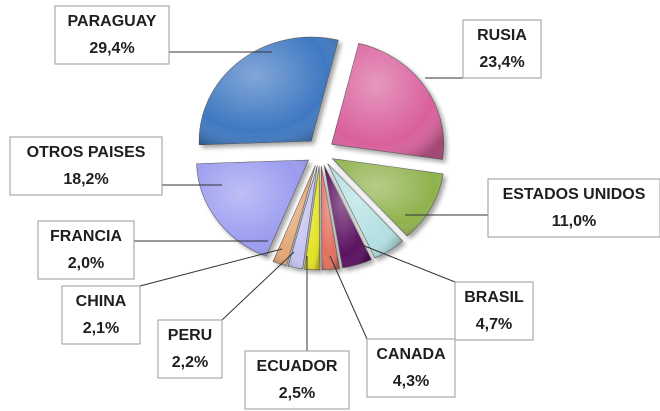  Describe the element at coordinates (190, 335) in the screenshot. I see `slice-name: PERU` at that location.